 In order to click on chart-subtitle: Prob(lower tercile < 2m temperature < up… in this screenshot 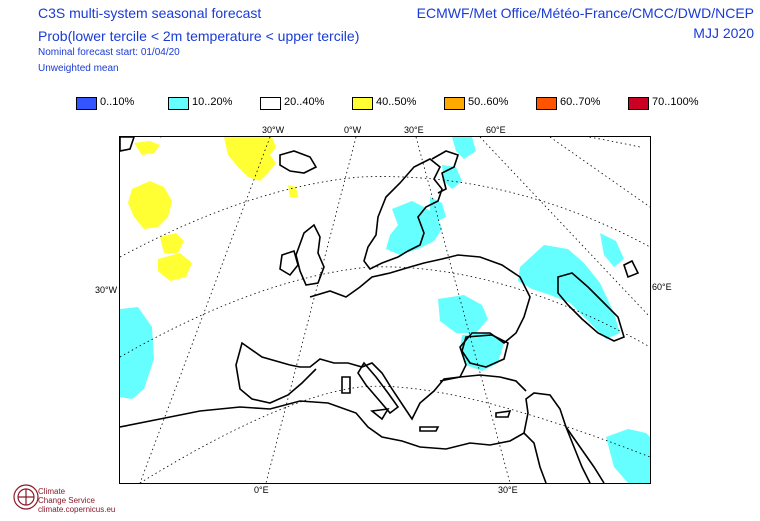, I will do `click(199, 36)`.